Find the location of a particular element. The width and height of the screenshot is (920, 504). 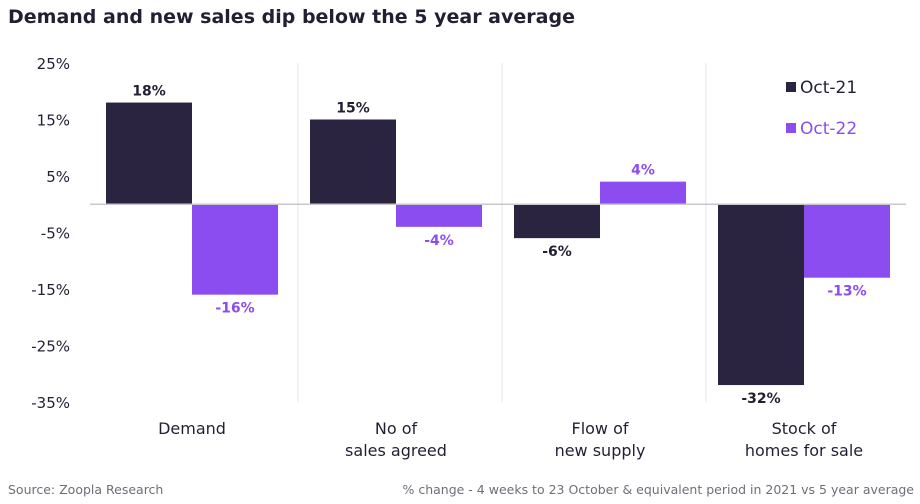

data-label: 15% is located at coordinates (353, 109).